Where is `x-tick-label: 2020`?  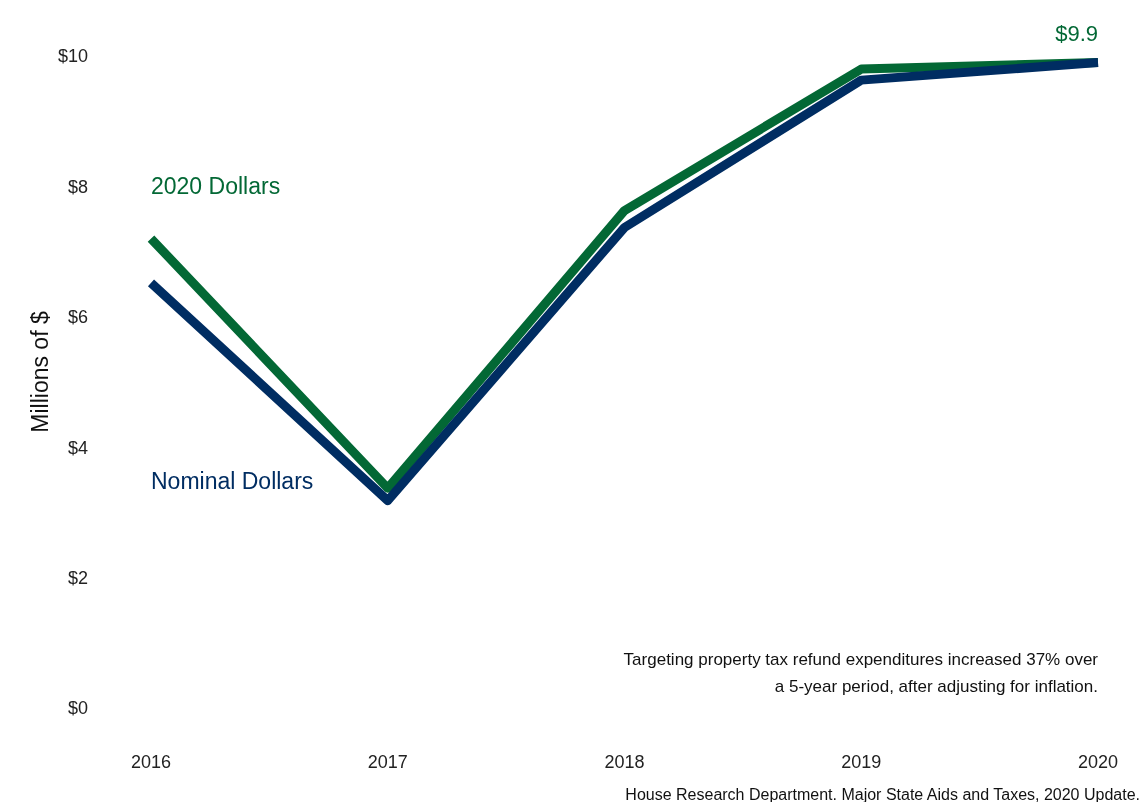 x-tick-label: 2020 is located at coordinates (1098, 762).